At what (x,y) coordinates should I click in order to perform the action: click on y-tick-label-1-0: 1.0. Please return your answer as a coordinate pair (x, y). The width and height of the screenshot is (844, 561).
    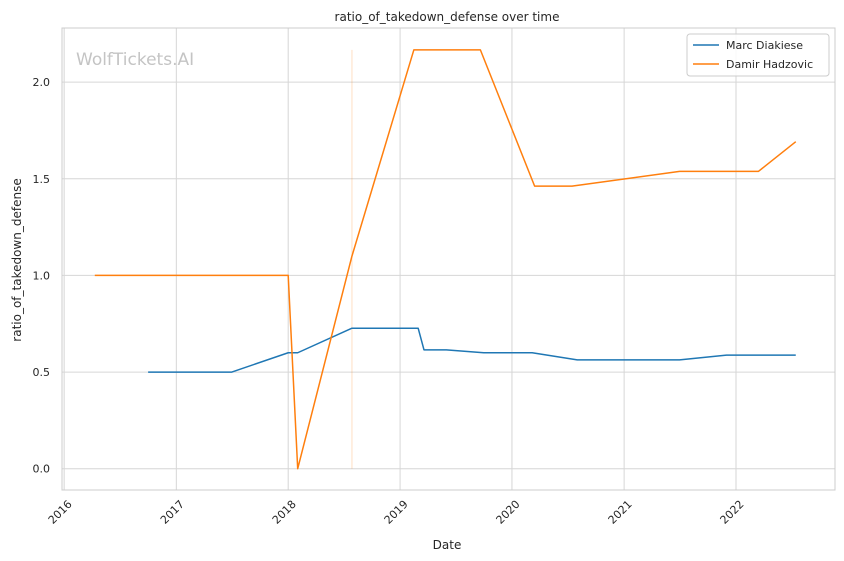
    Looking at the image, I should click on (42, 275).